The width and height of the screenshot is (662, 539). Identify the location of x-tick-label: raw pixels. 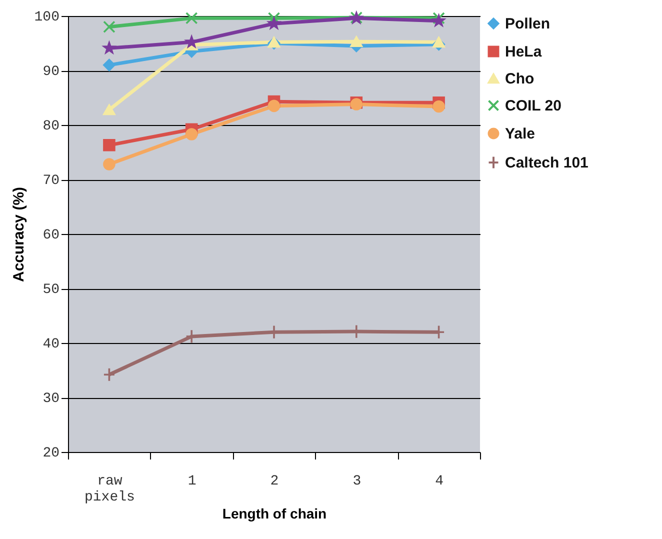
(109, 490).